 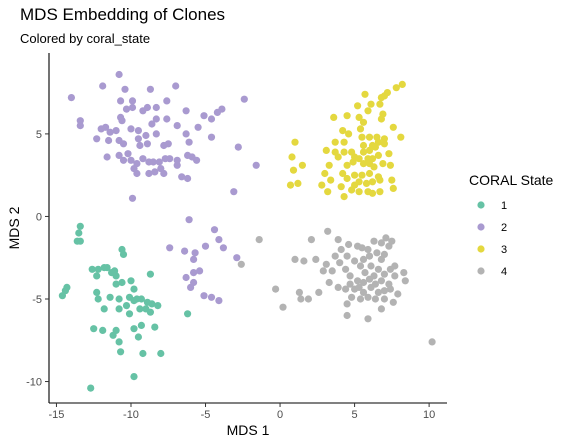 What do you see at coordinates (85, 38) in the screenshot?
I see `chart-subtitle: Colored by coral_state` at bounding box center [85, 38].